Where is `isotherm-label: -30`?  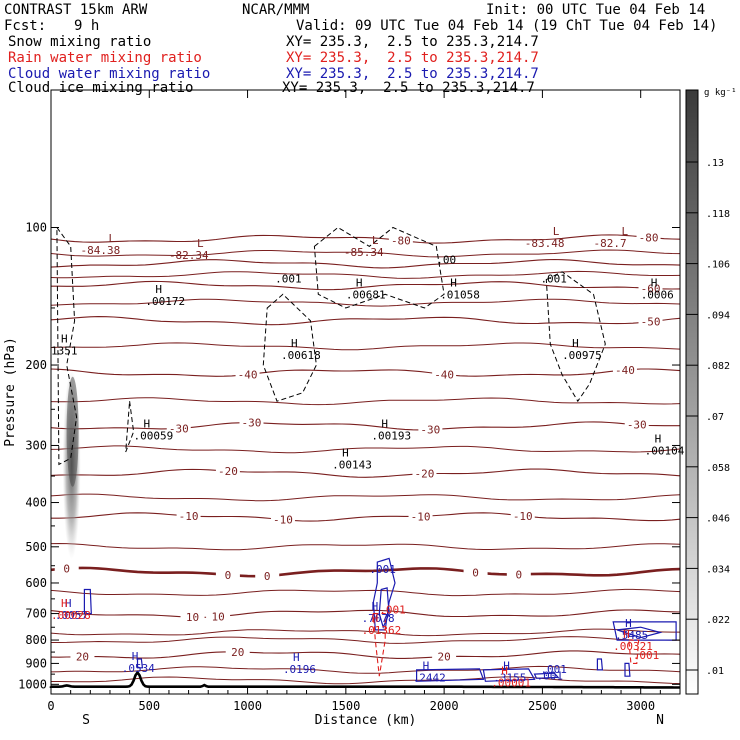
isotherm-label: -30 is located at coordinates (252, 423).